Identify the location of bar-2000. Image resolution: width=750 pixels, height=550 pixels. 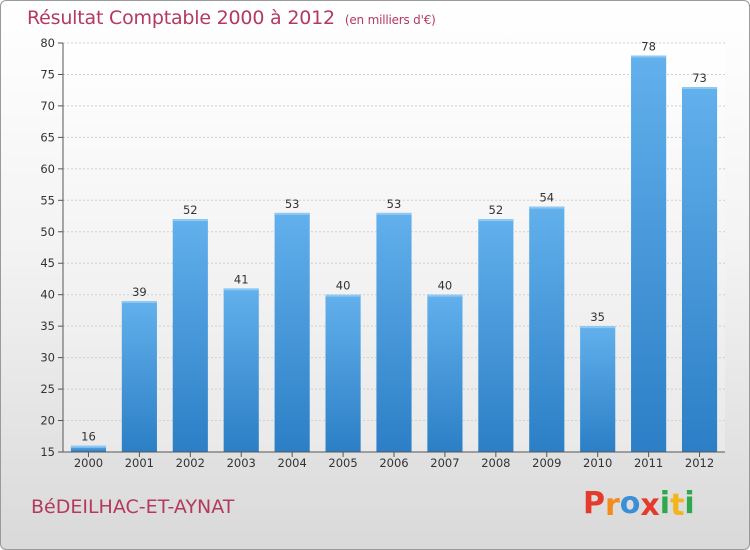
(88, 448).